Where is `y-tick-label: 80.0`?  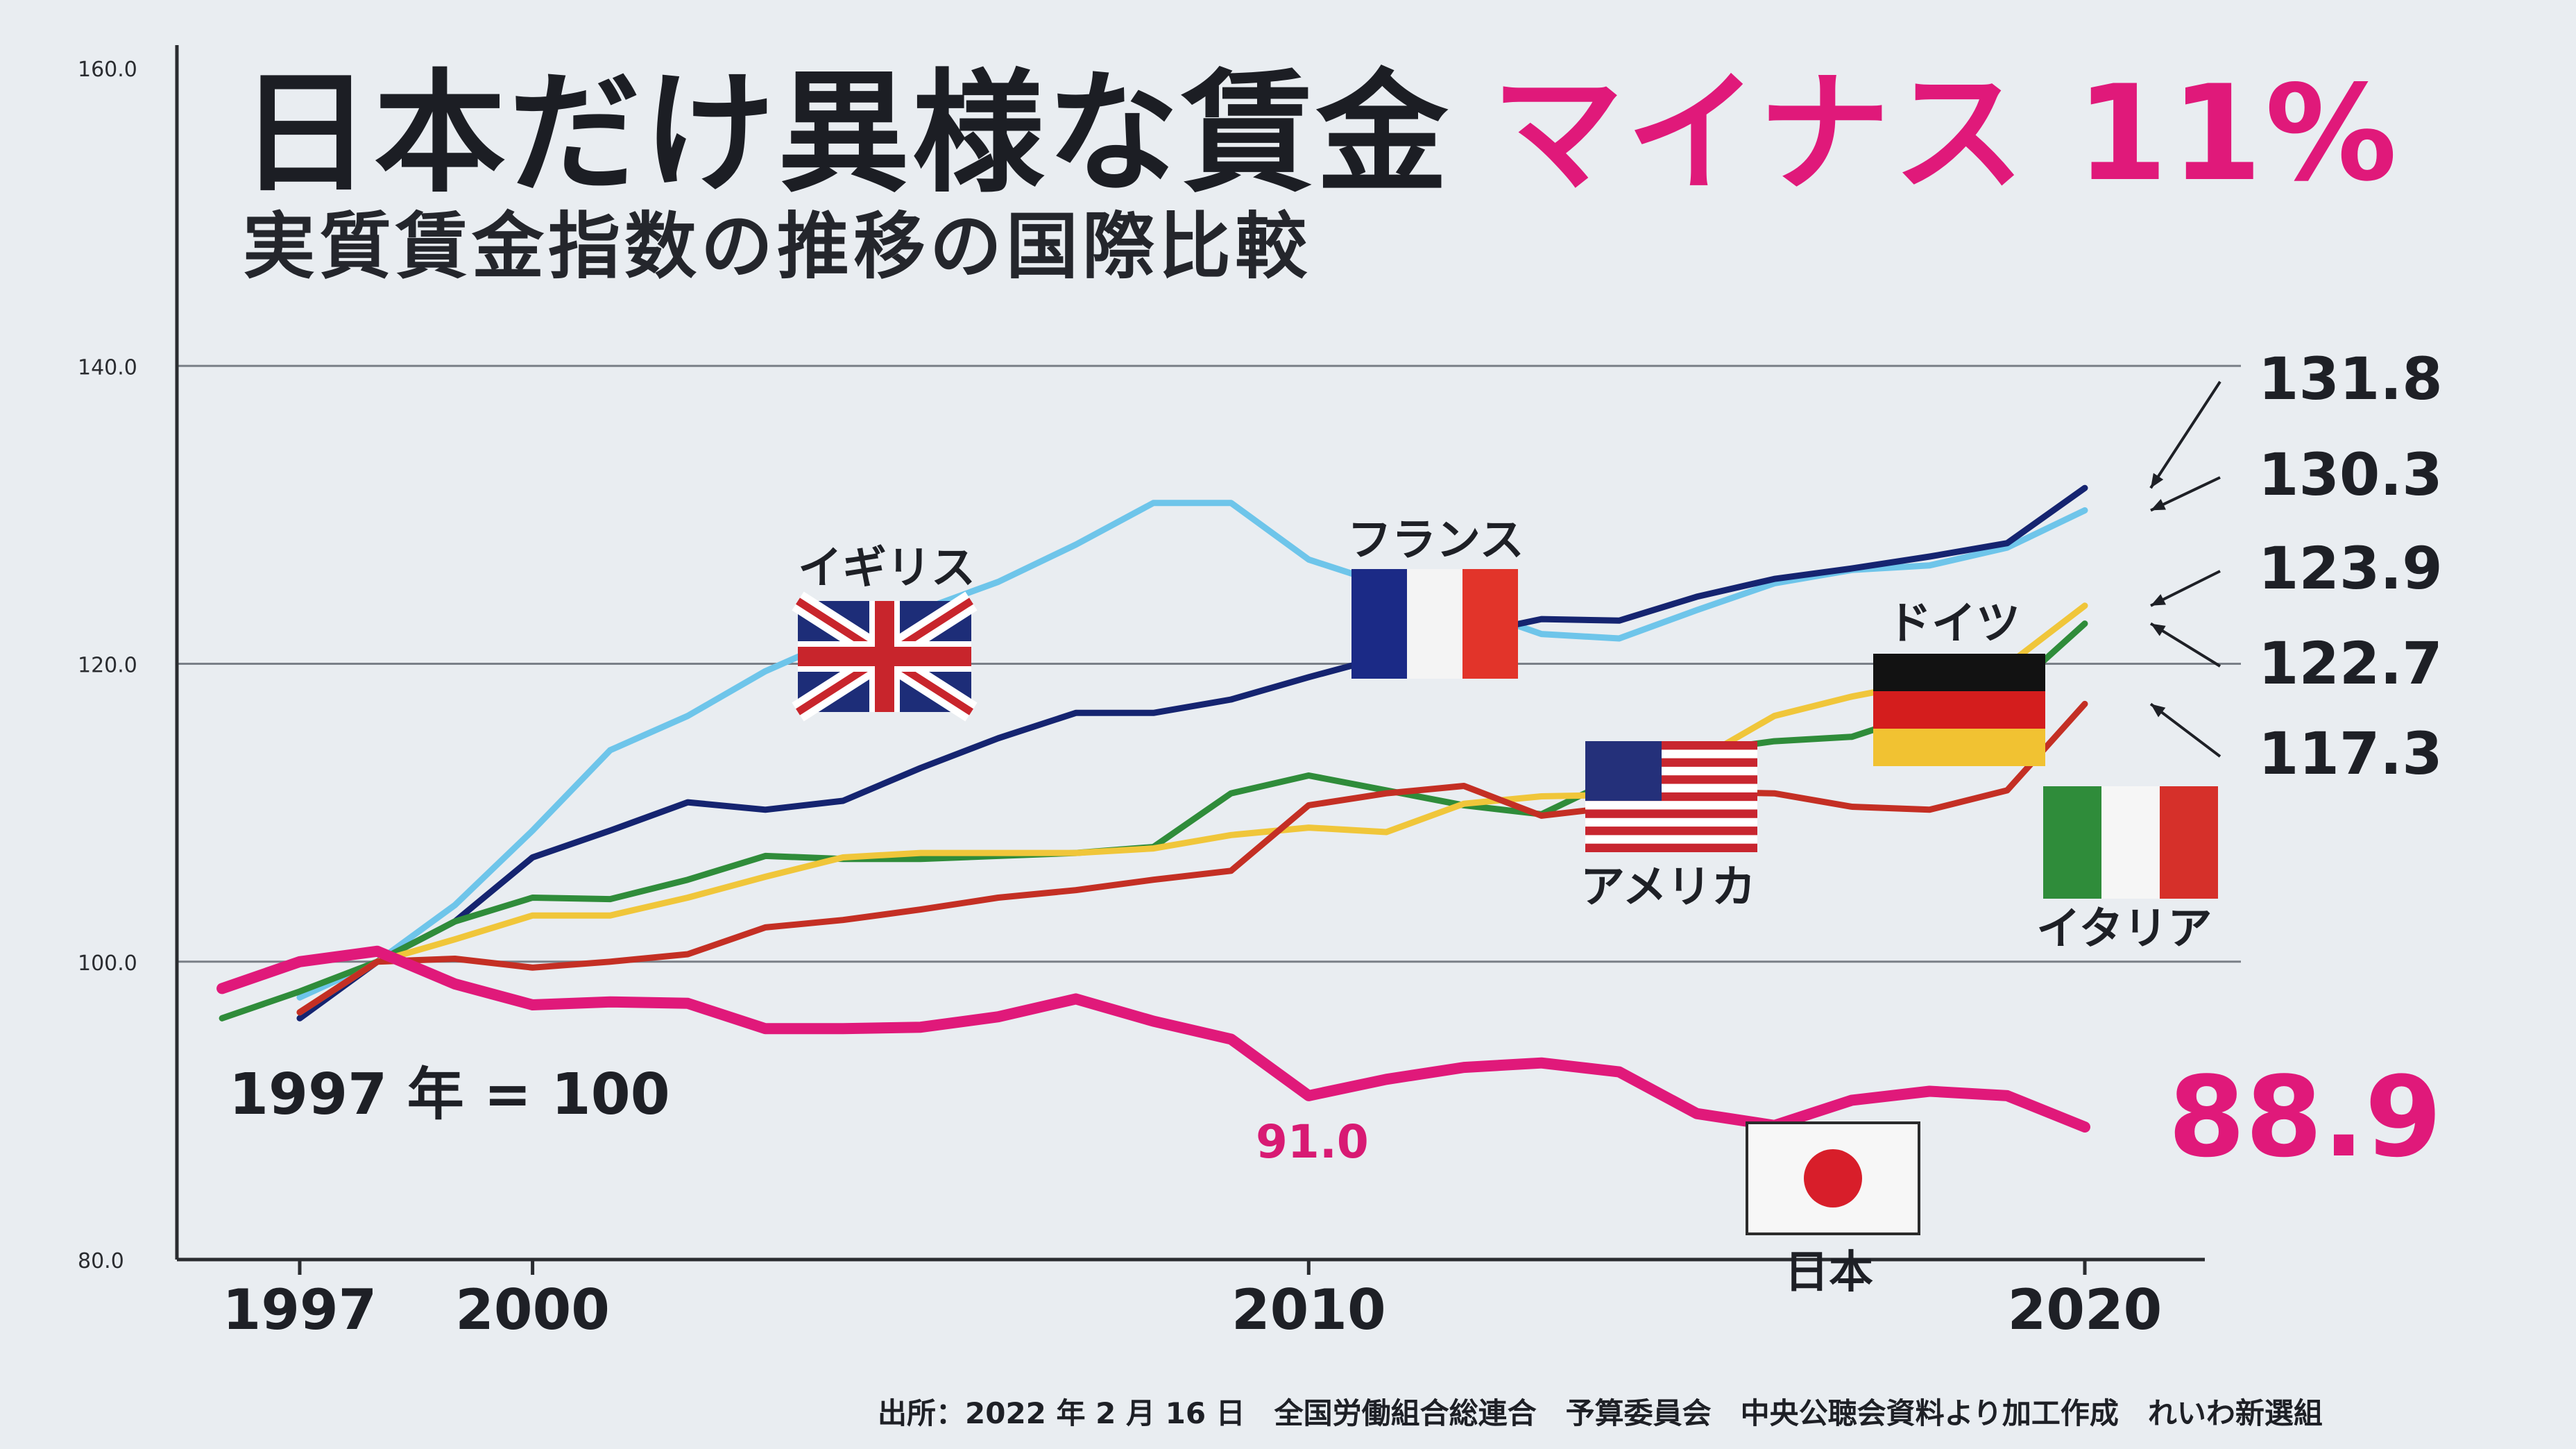
y-tick-label: 80.0 is located at coordinates (101, 1261).